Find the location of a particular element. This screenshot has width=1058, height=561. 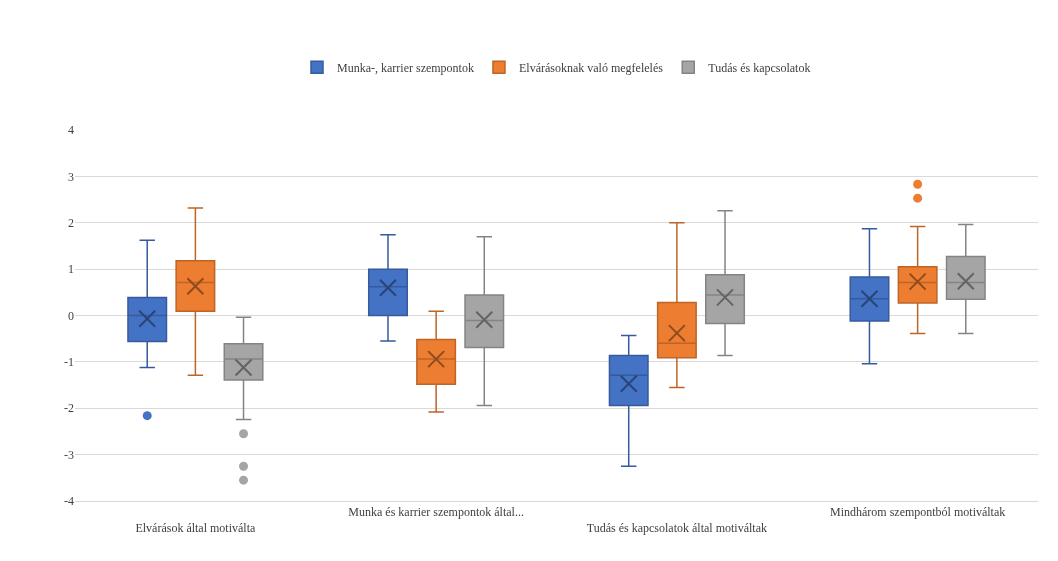

y-tick-label: -4 is located at coordinates (69, 501).